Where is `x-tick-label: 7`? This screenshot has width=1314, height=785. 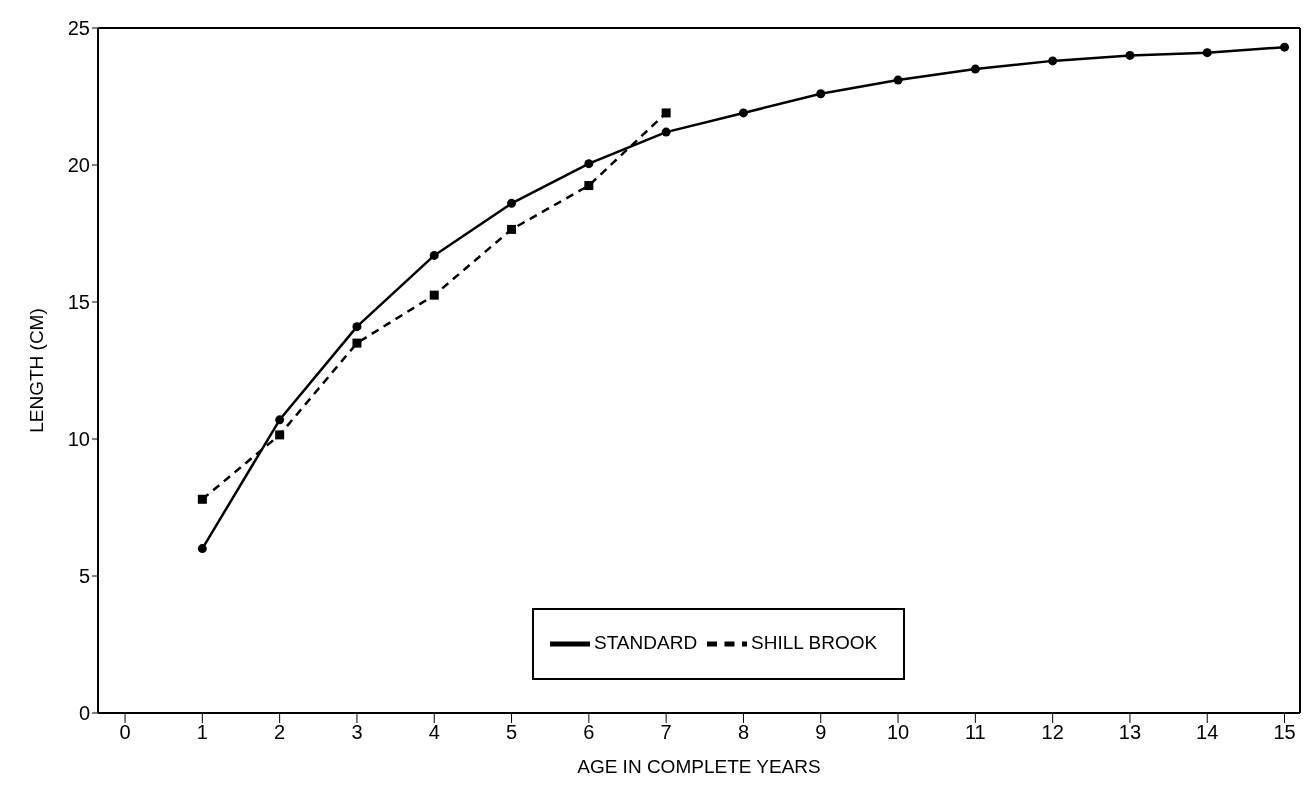 x-tick-label: 7 is located at coordinates (666, 732).